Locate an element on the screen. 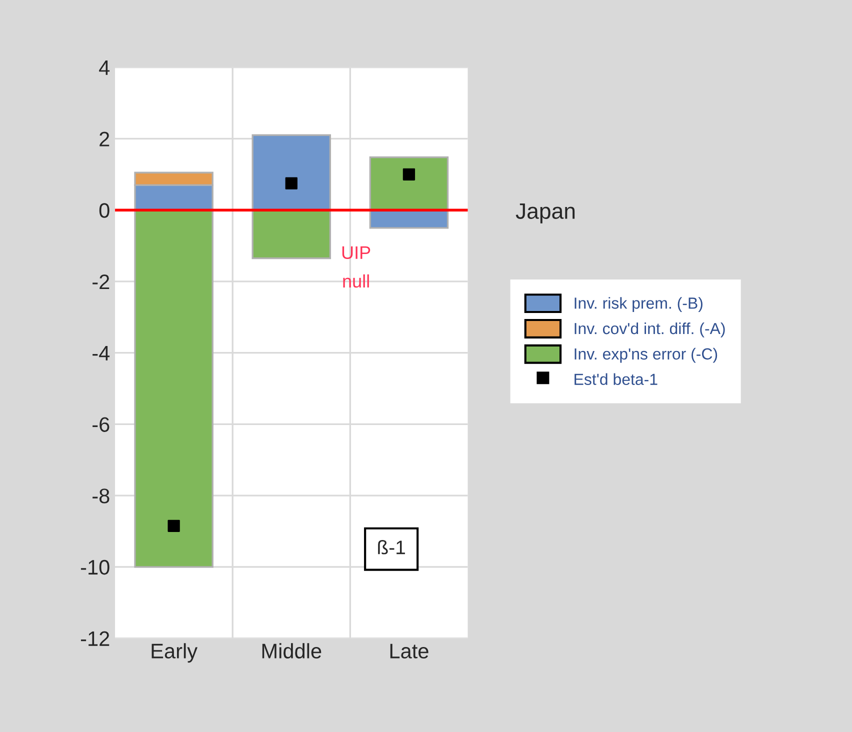  legend-label: Inv. exp'ns error (-C) is located at coordinates (646, 355).